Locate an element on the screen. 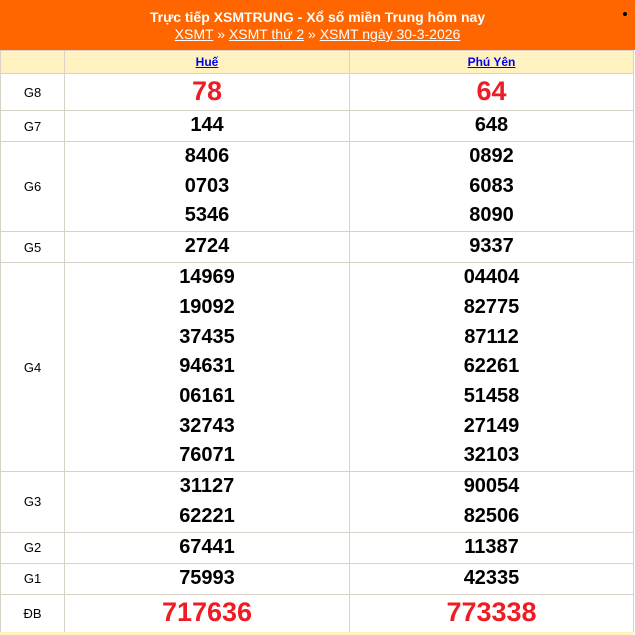 The width and height of the screenshot is (635, 635). prize-number: 773338 is located at coordinates (491, 612).